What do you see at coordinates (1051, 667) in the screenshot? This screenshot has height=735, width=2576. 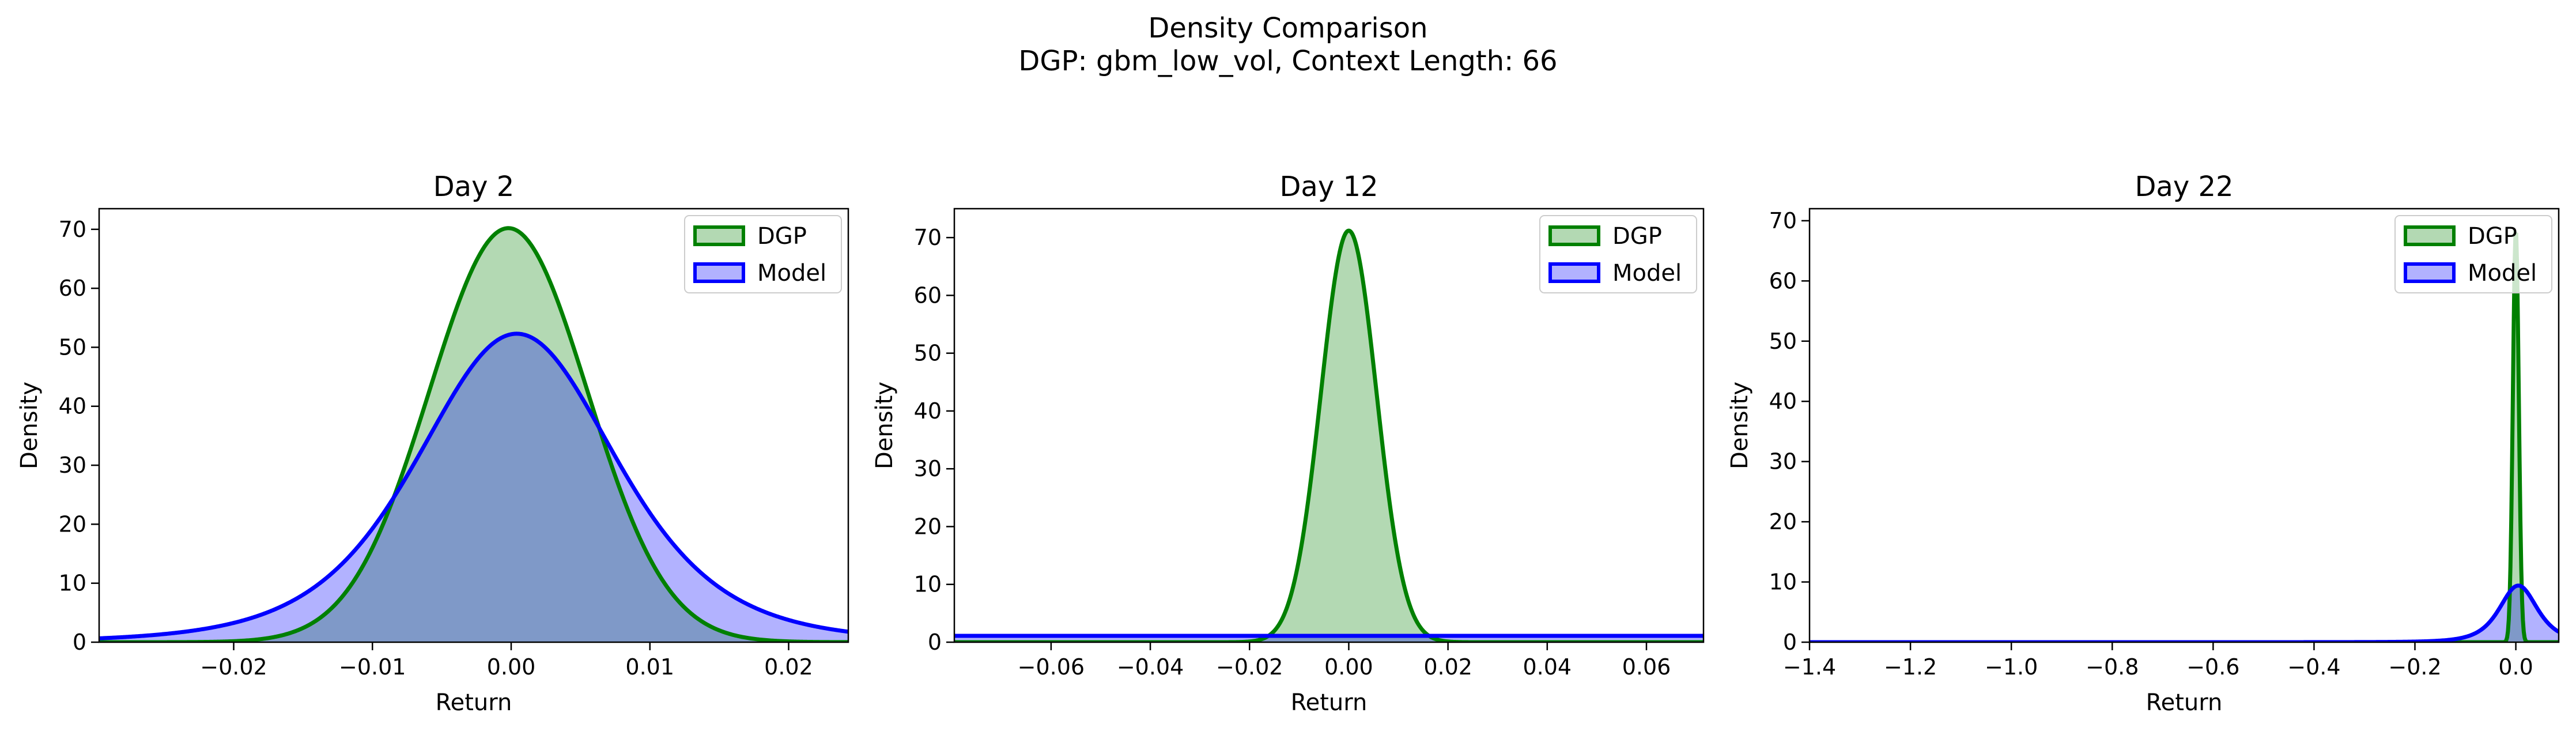 I see `x-tick-label: −0.06` at bounding box center [1051, 667].